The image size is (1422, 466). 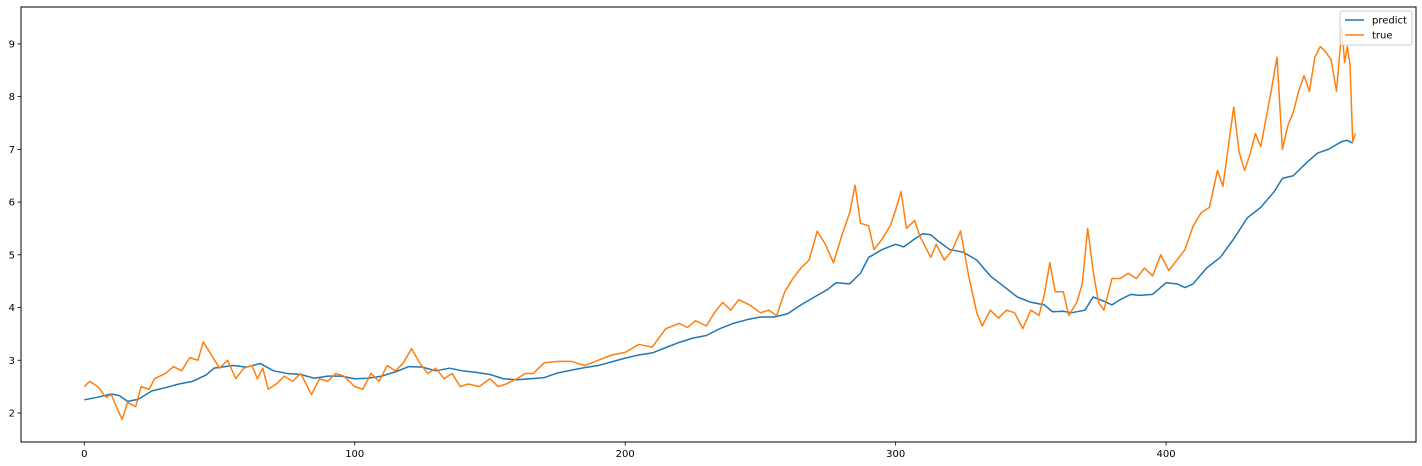 What do you see at coordinates (12, 150) in the screenshot?
I see `y-tick-label: 7` at bounding box center [12, 150].